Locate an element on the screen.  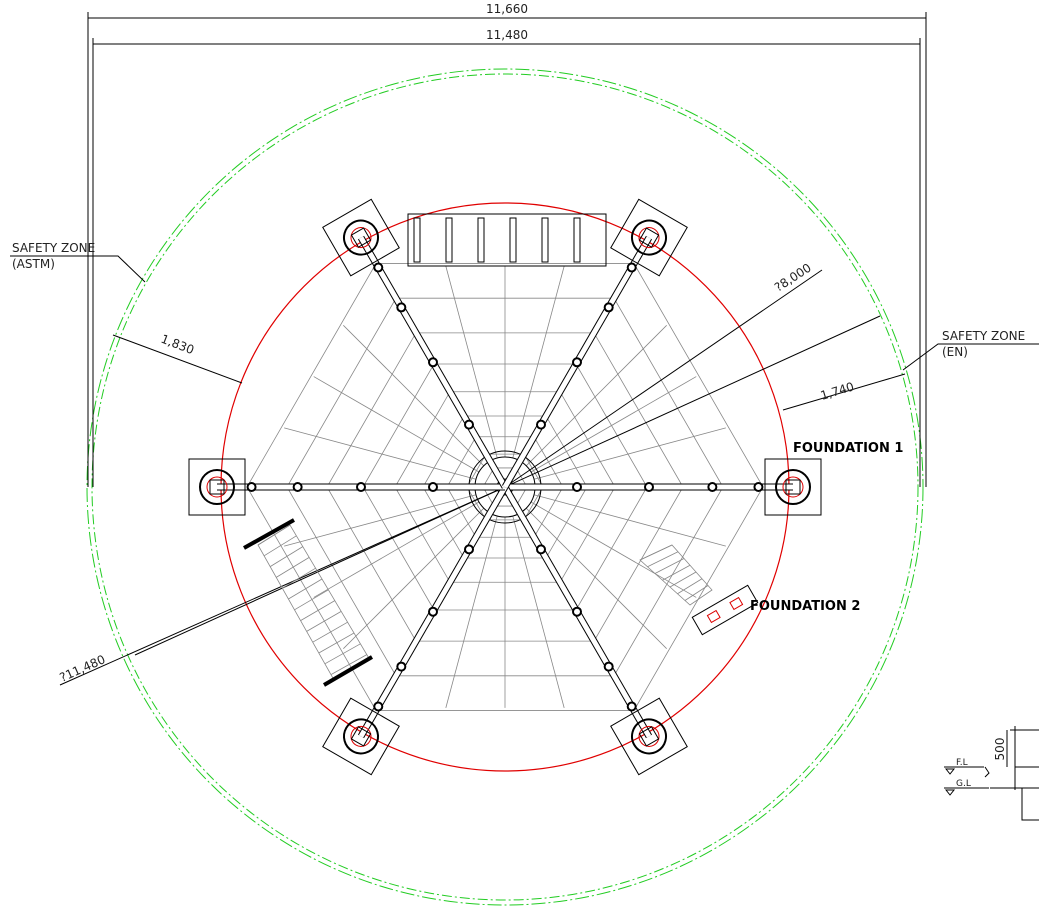
label: (EN) is located at coordinates (955, 352).